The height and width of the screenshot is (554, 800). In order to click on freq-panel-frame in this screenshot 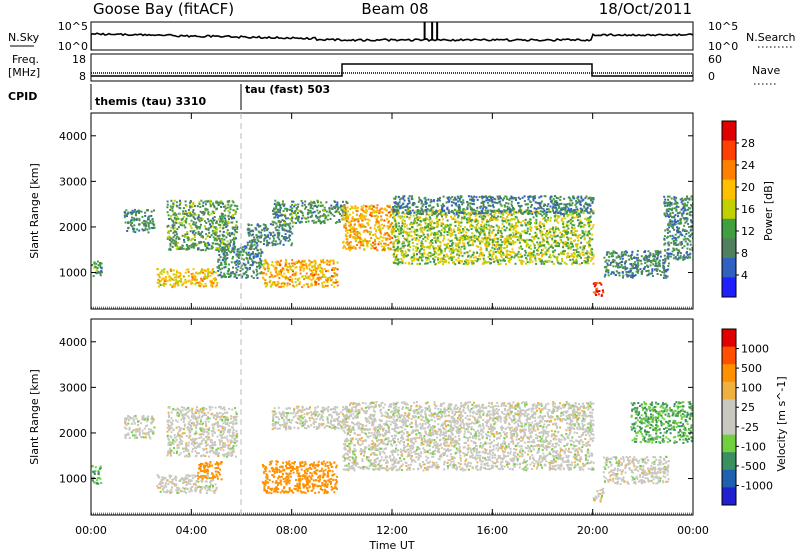, I will do `click(392, 67)`.